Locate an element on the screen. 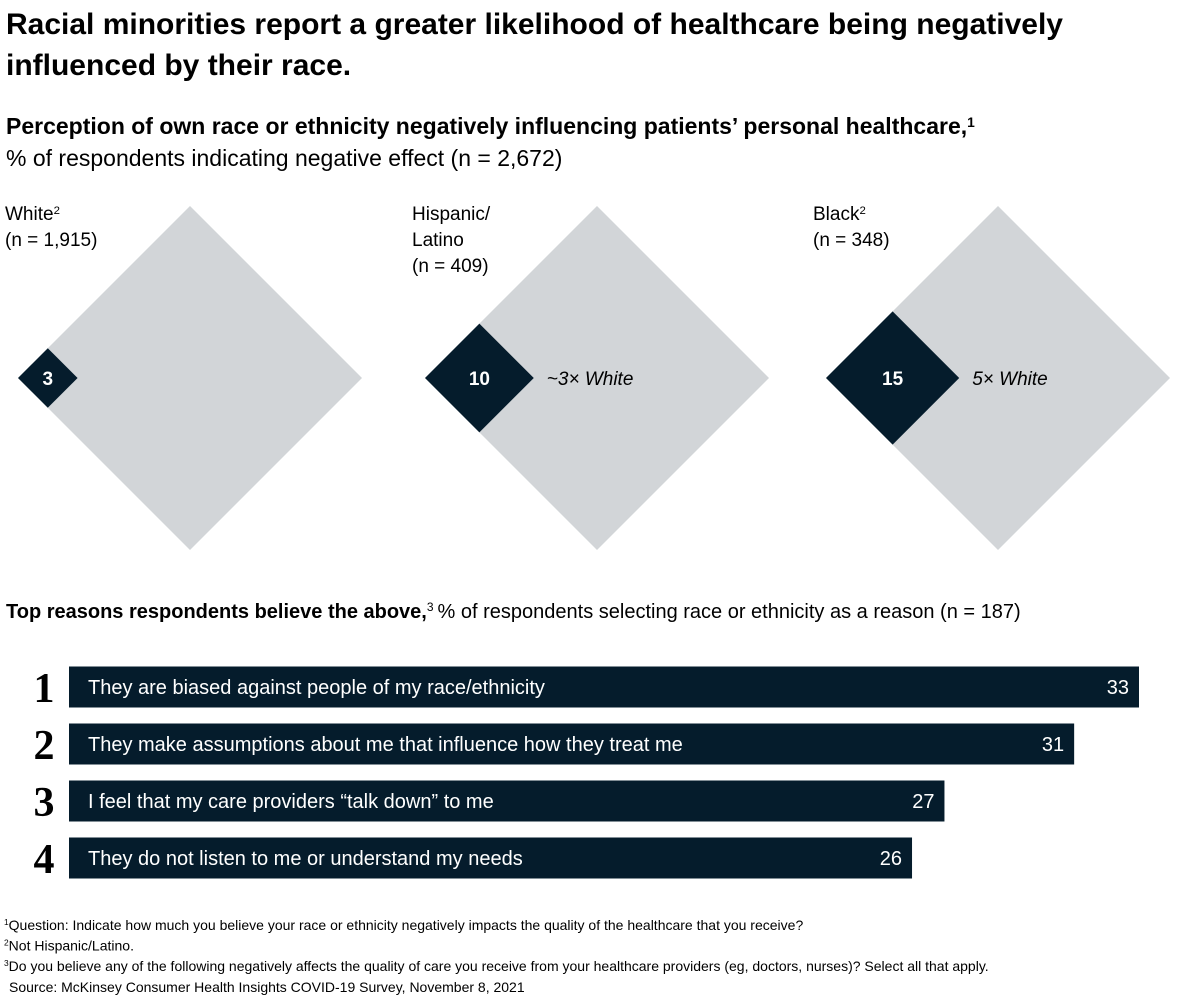  sample-size: (n = 409) is located at coordinates (450, 266).